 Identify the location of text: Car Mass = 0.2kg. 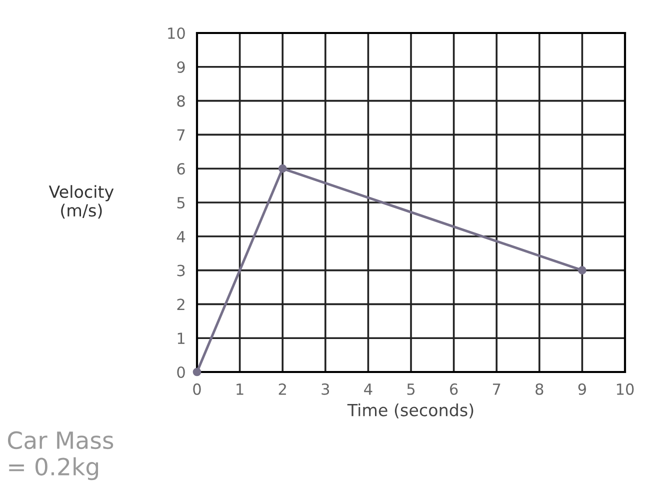
(61, 455).